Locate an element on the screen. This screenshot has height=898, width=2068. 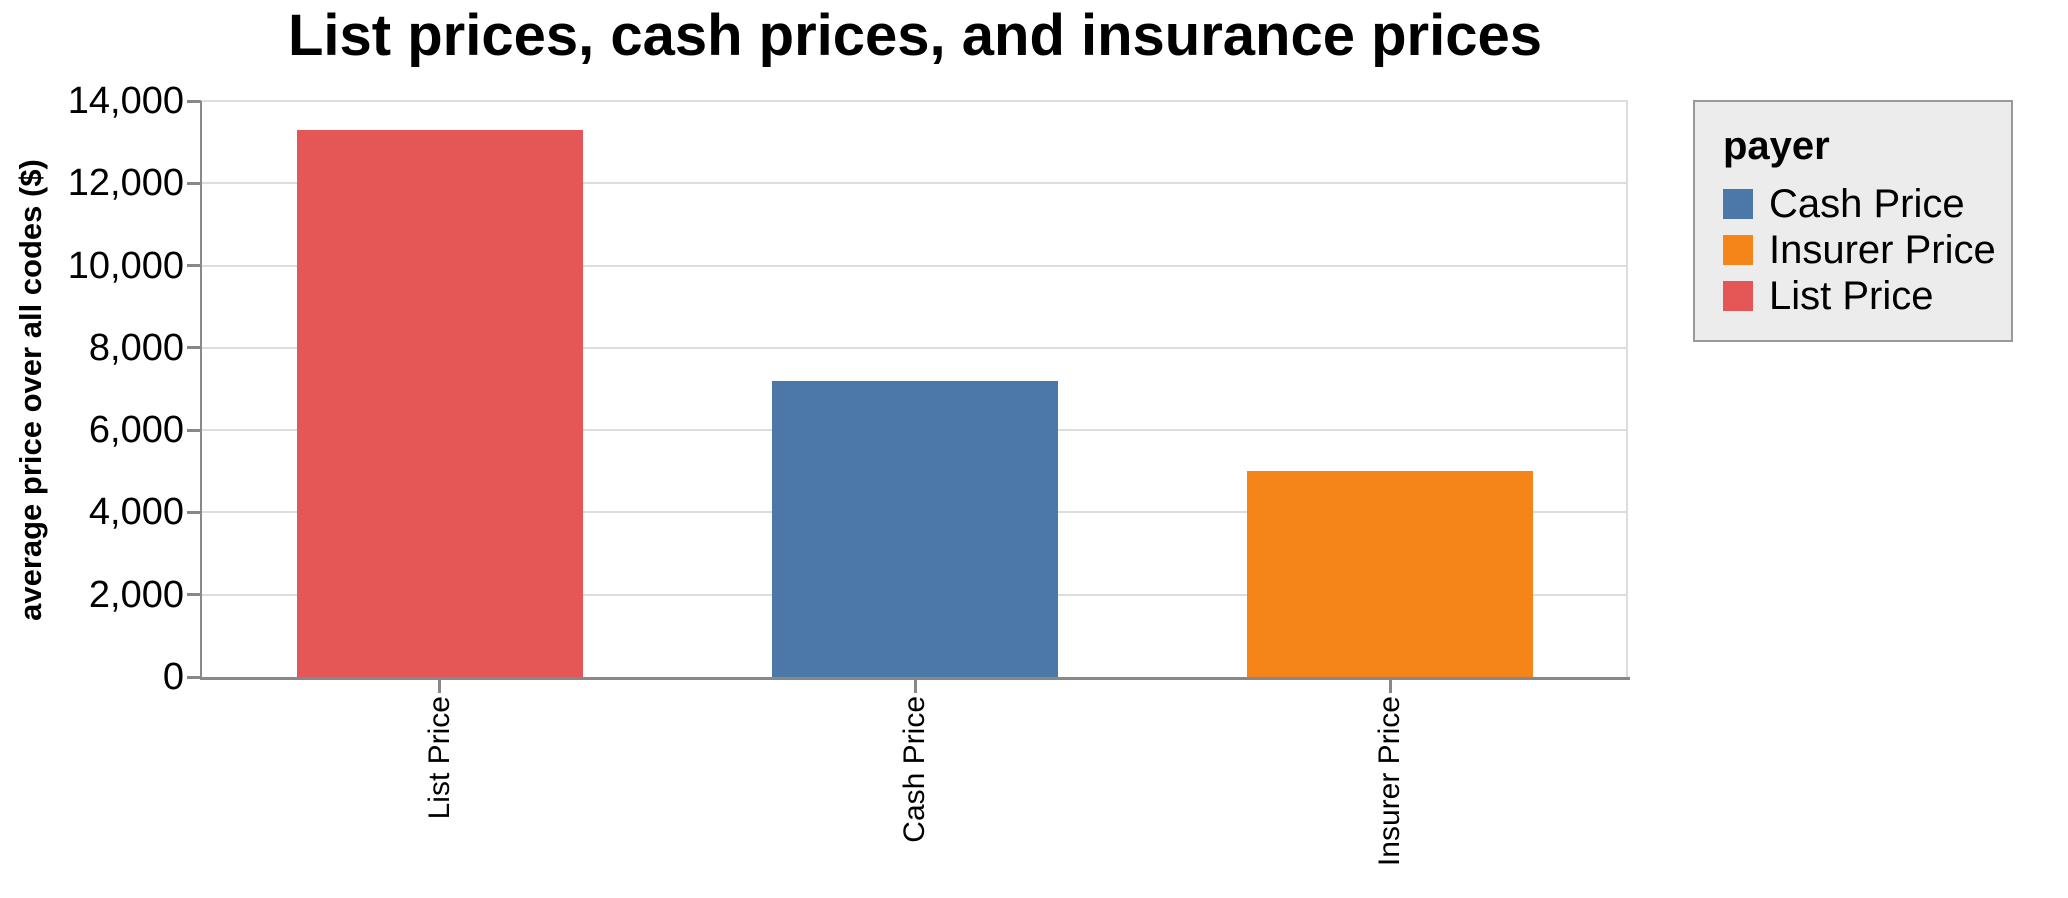
y-axis-title: average price over all codes ($) is located at coordinates (30, 390).